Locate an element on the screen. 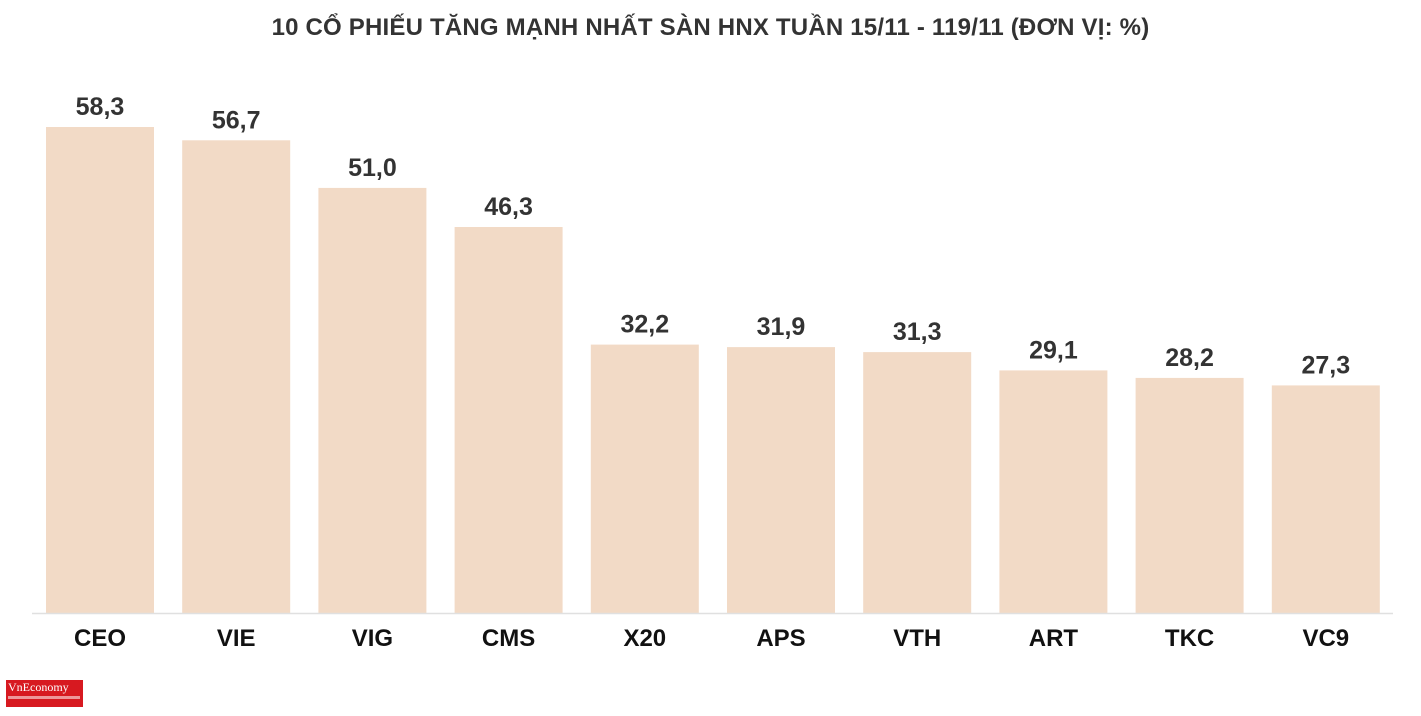 Image resolution: width=1421 pixels, height=716 pixels. value-label-tkc: 28,2 is located at coordinates (1189, 358).